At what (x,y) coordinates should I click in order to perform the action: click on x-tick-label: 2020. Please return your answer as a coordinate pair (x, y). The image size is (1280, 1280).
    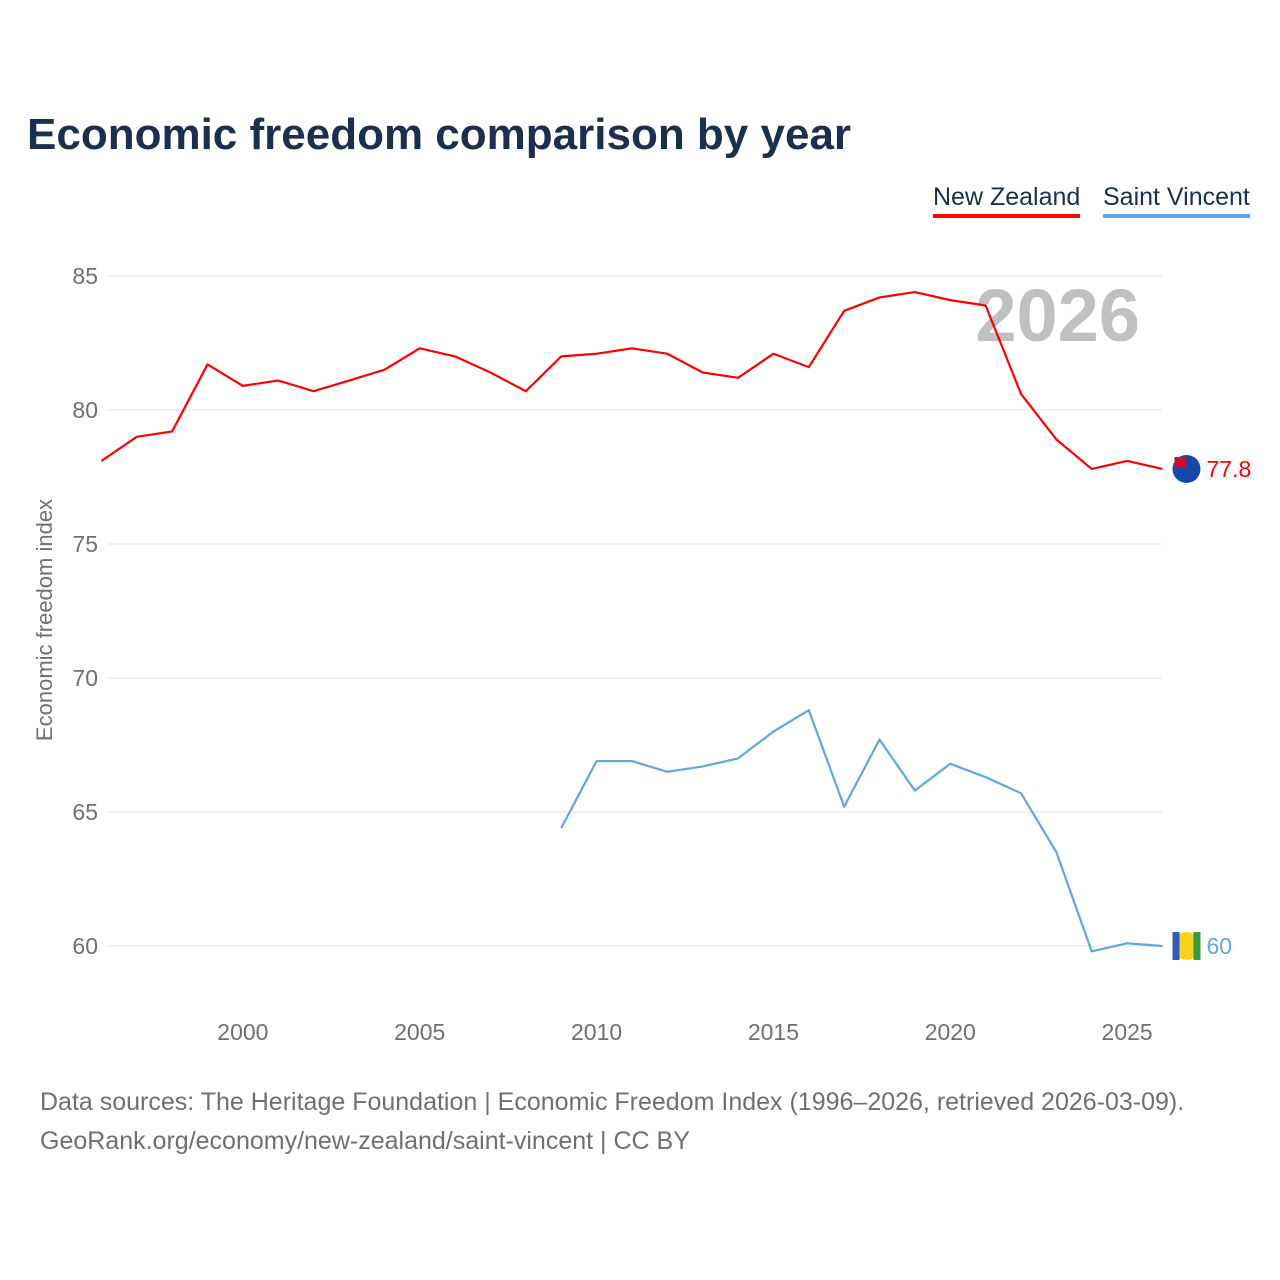
    Looking at the image, I should click on (950, 1032).